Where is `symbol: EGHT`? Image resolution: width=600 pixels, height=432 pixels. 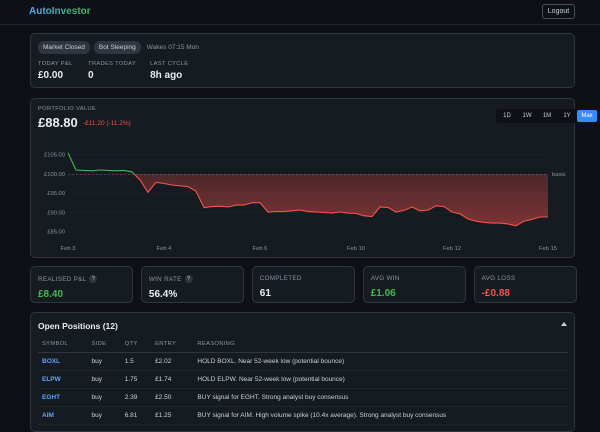 symbol: EGHT is located at coordinates (63, 397).